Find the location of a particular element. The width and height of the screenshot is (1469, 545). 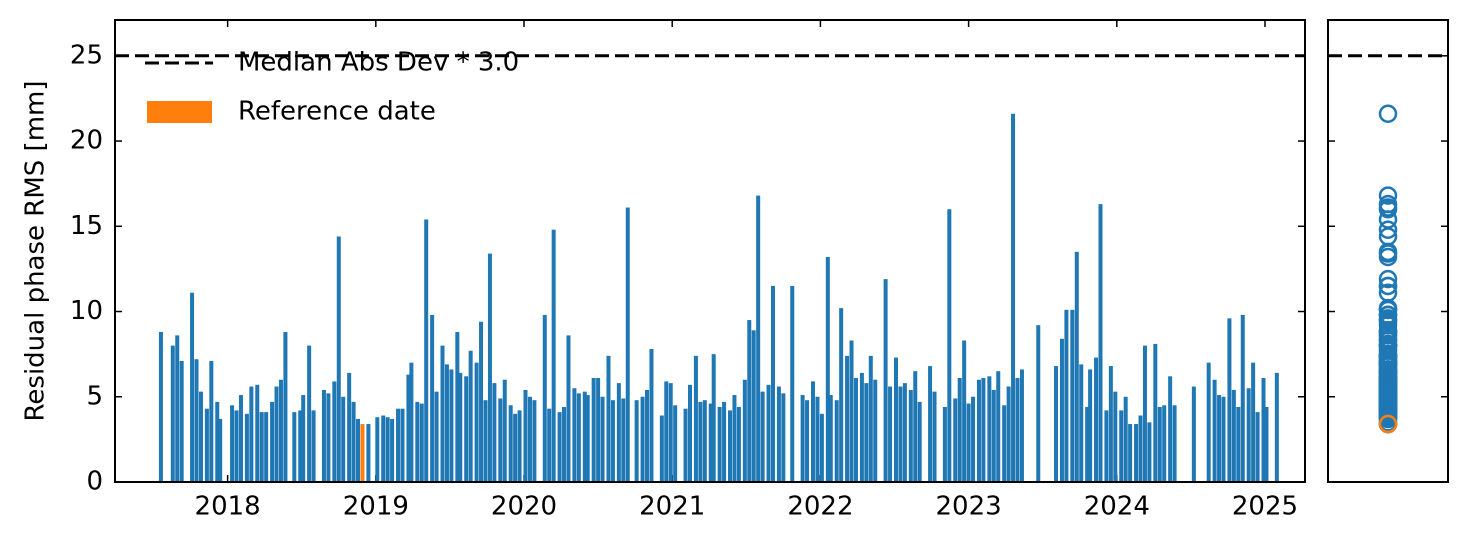

legend-swatch is located at coordinates (179, 112).